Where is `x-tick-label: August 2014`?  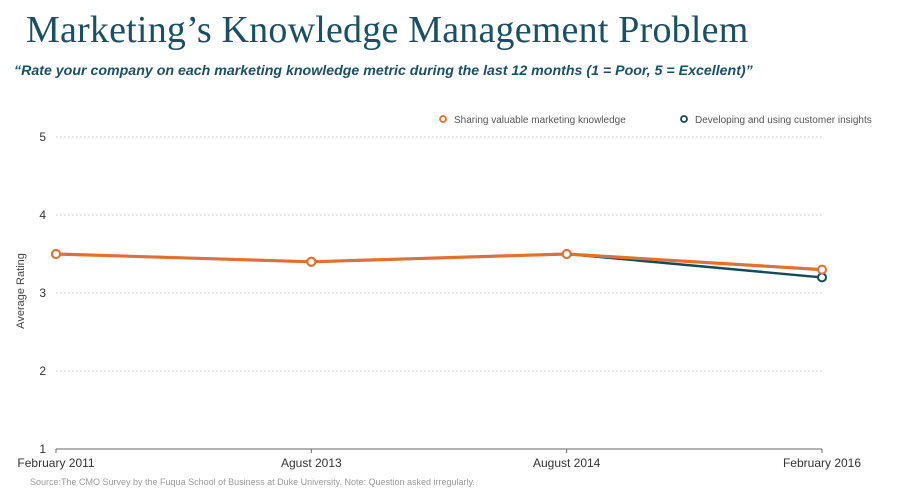 x-tick-label: August 2014 is located at coordinates (567, 463).